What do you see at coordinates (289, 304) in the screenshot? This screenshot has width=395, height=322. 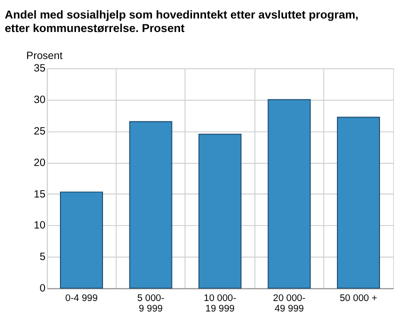 I see `x-tick-label: 20 000- 49 999` at bounding box center [289, 304].